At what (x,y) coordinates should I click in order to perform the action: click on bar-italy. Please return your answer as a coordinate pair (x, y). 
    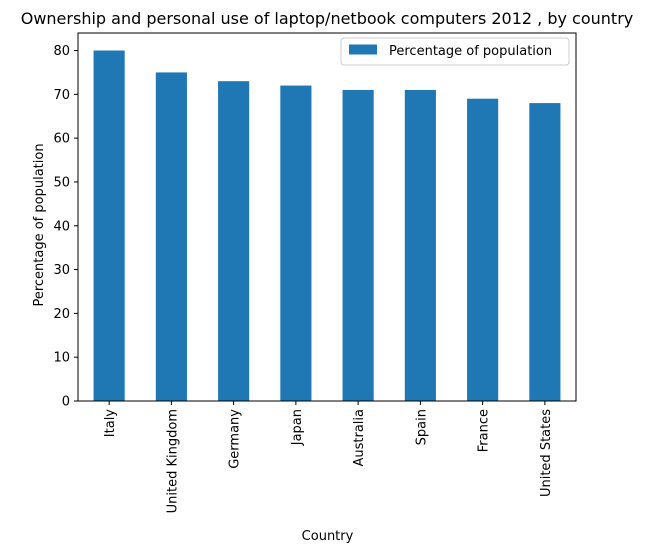
    Looking at the image, I should click on (109, 226).